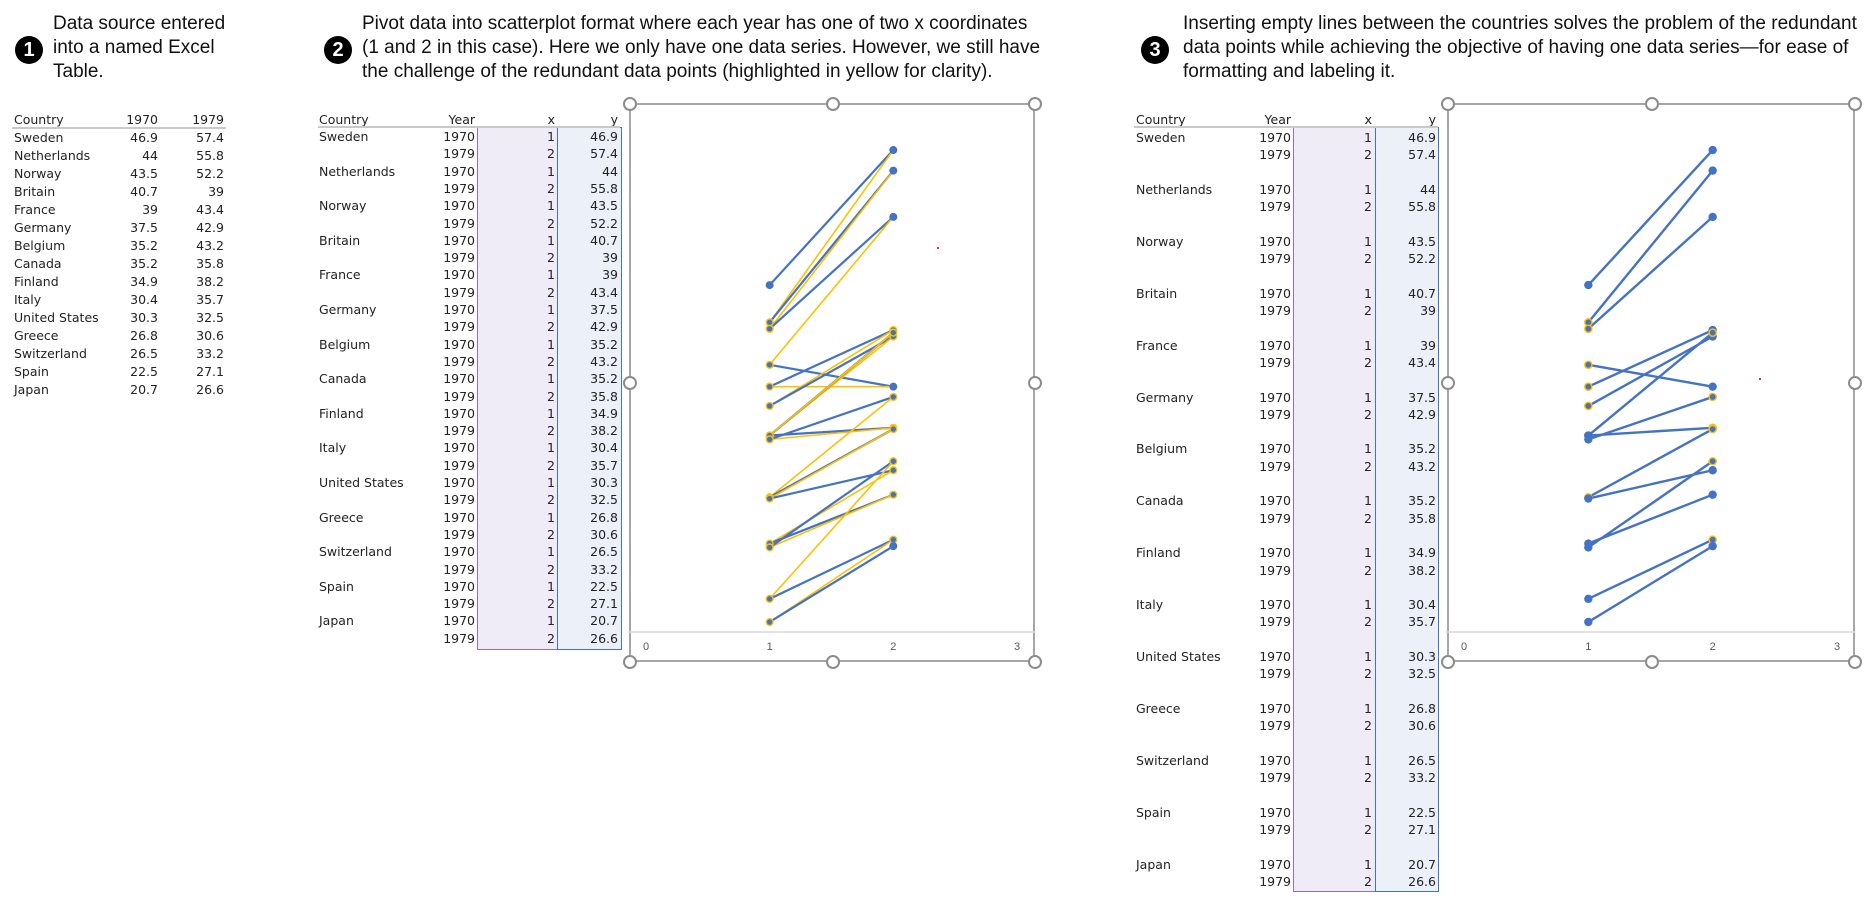 The width and height of the screenshot is (1872, 908). What do you see at coordinates (144, 353) in the screenshot?
I see `value-1970-cell: 26.5` at bounding box center [144, 353].